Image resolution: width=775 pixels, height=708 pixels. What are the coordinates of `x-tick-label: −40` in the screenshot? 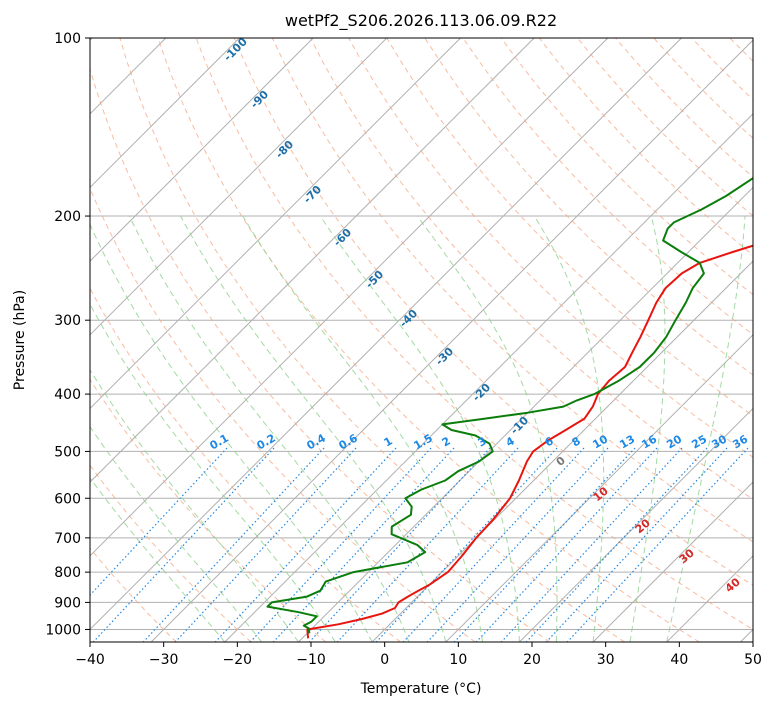 It's located at (90, 660).